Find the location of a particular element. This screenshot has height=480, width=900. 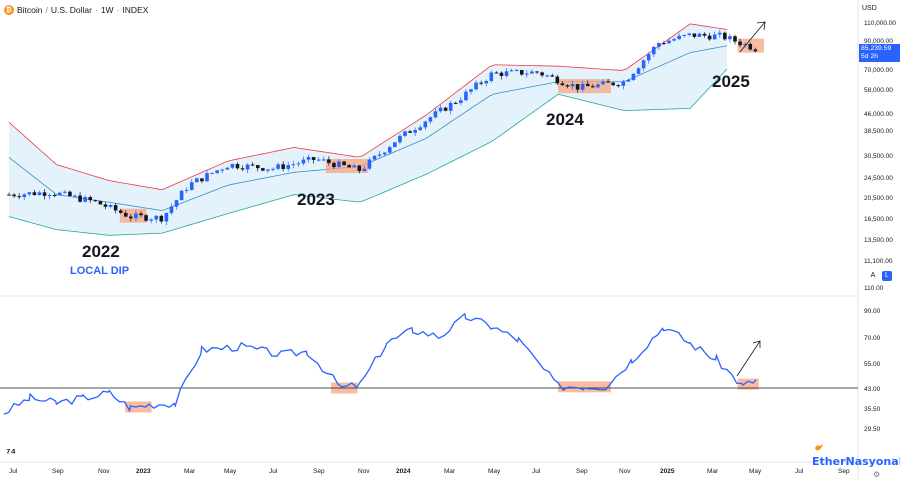

x-tick: May is located at coordinates (494, 471).